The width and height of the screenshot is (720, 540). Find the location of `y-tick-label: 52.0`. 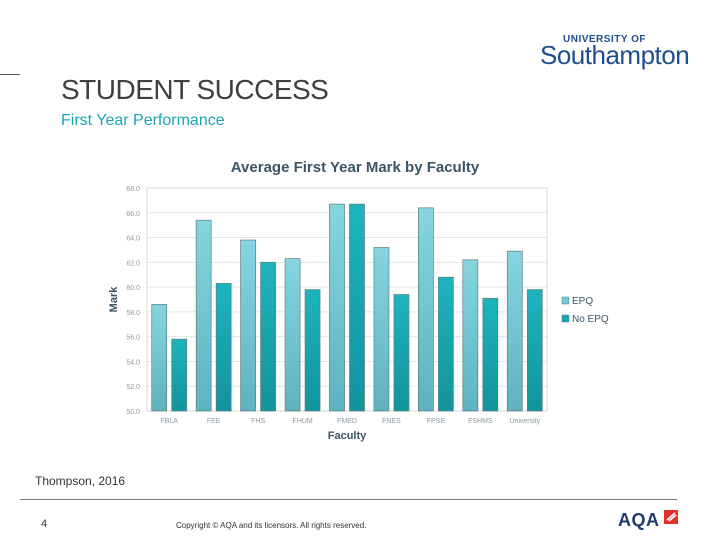

y-tick-label: 52.0 is located at coordinates (133, 387).